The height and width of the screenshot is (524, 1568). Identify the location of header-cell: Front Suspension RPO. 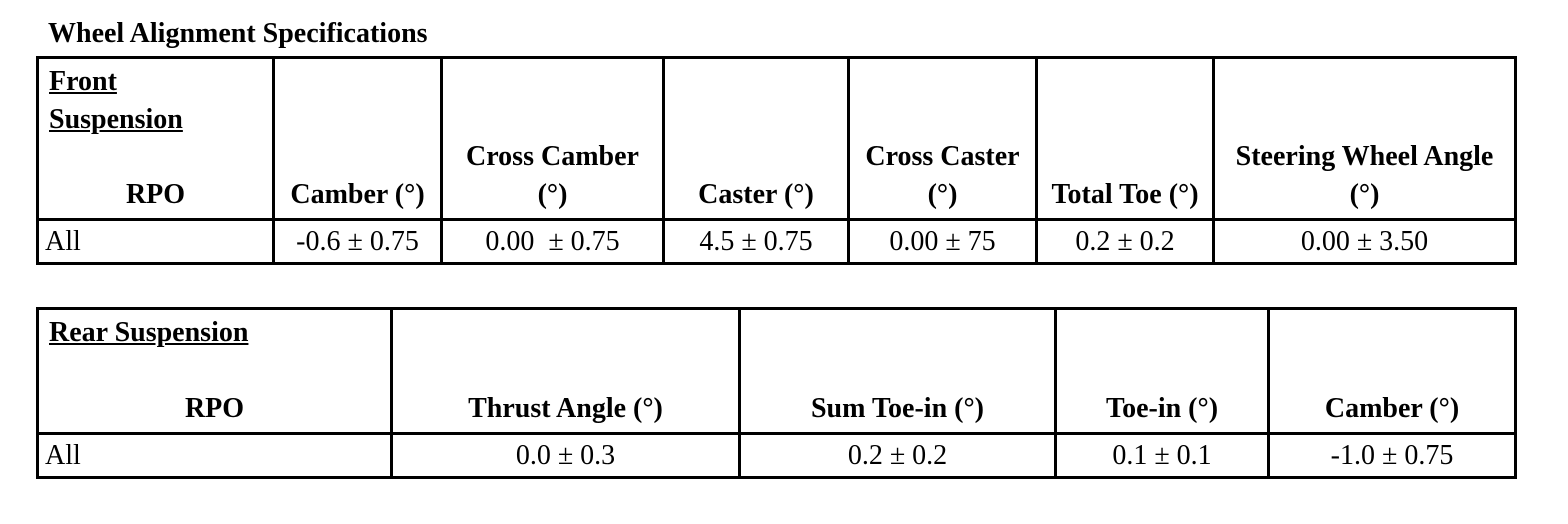
(155, 138).